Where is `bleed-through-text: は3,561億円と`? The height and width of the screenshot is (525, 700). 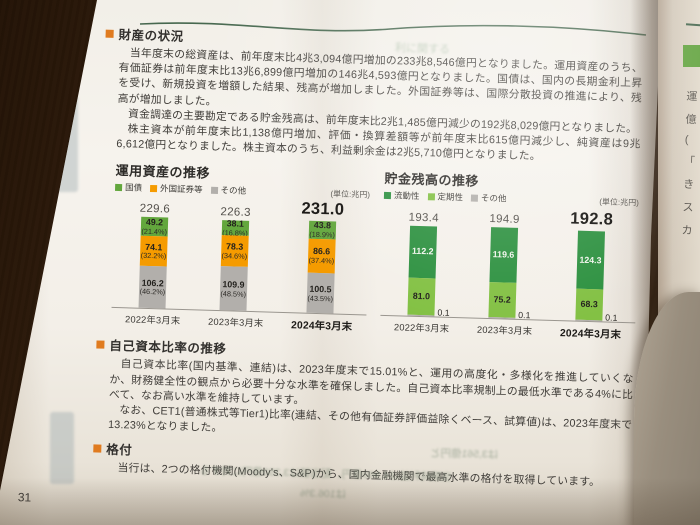 bleed-through-text: は3,561億円と is located at coordinates (464, 454).